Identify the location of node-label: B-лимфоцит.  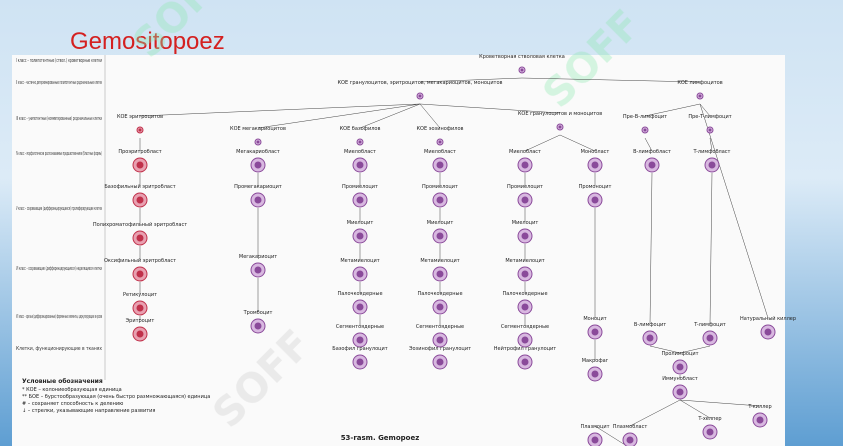
(650, 325).